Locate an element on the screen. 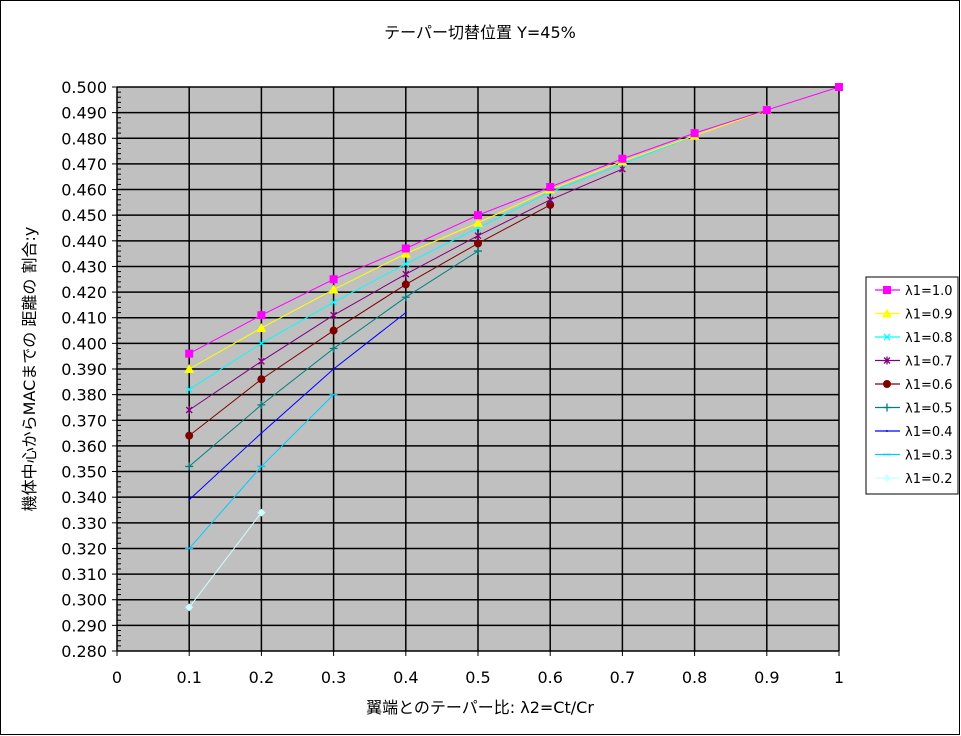  y-tick-label: 0.440 is located at coordinates (84, 241).